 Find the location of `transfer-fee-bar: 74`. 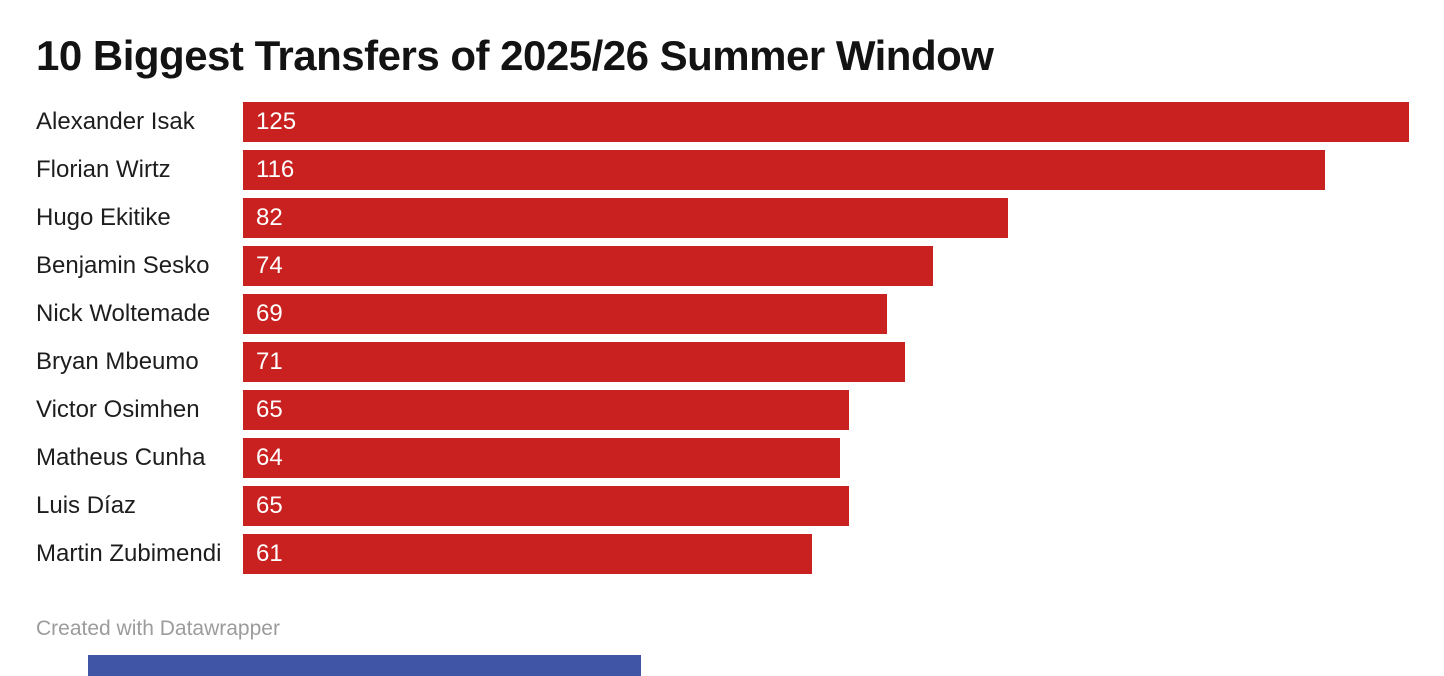

transfer-fee-bar: 74 is located at coordinates (588, 266).